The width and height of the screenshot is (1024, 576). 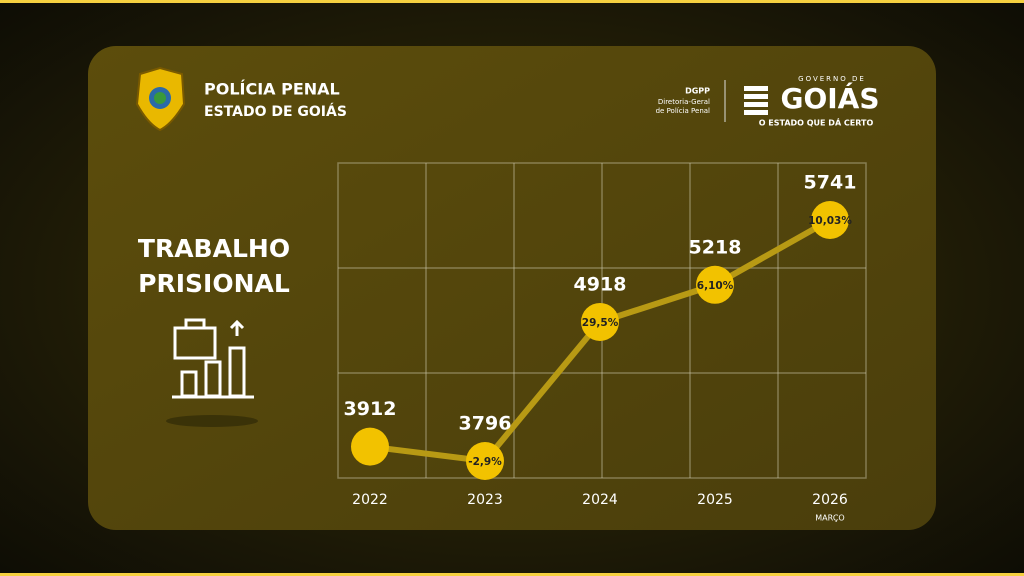 I want to click on chart-title: TRABALHO, so click(x=214, y=248).